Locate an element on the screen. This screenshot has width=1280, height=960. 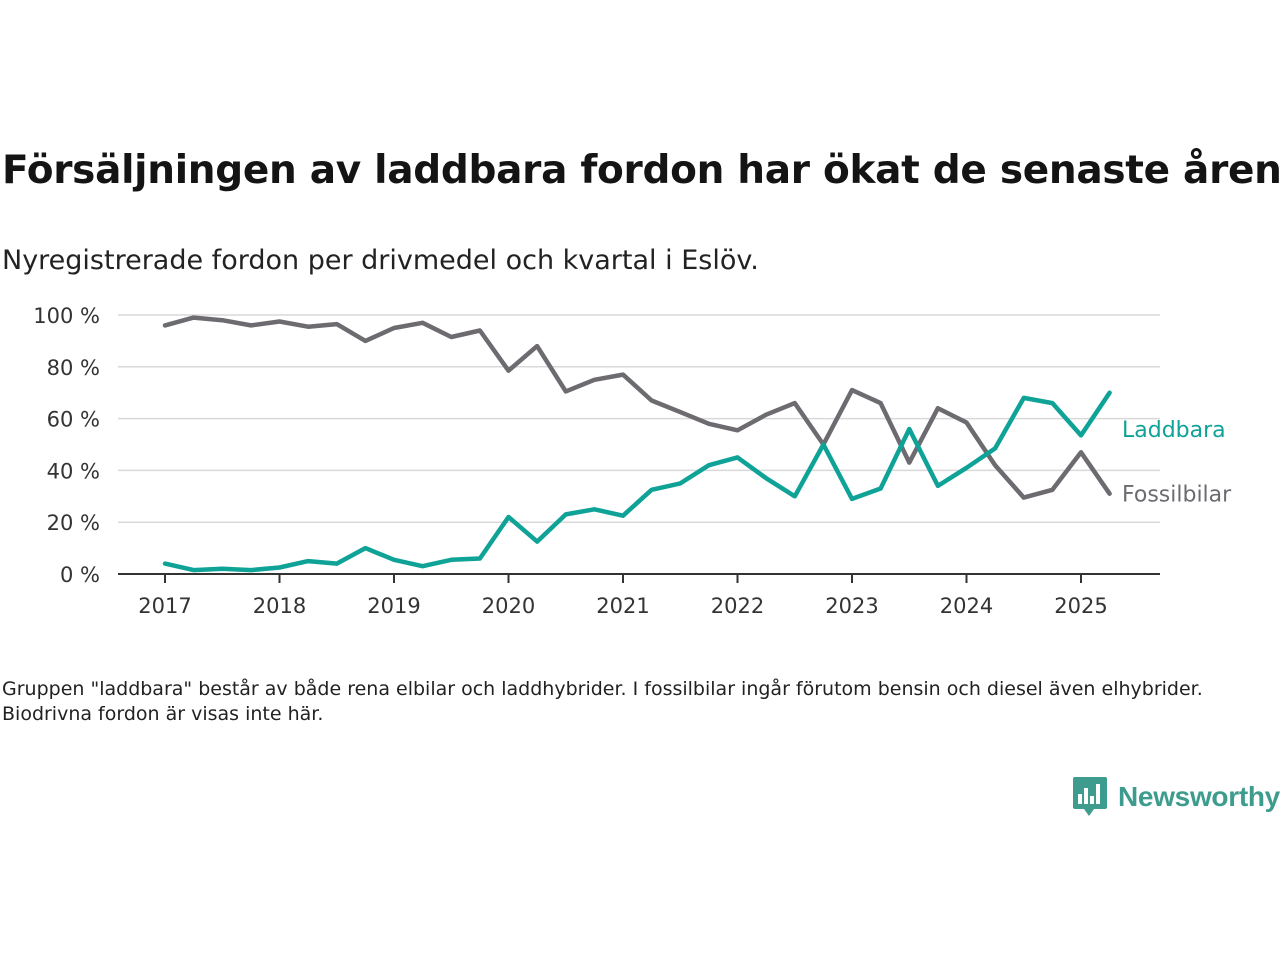
series-line-laddbara is located at coordinates (637, 481).